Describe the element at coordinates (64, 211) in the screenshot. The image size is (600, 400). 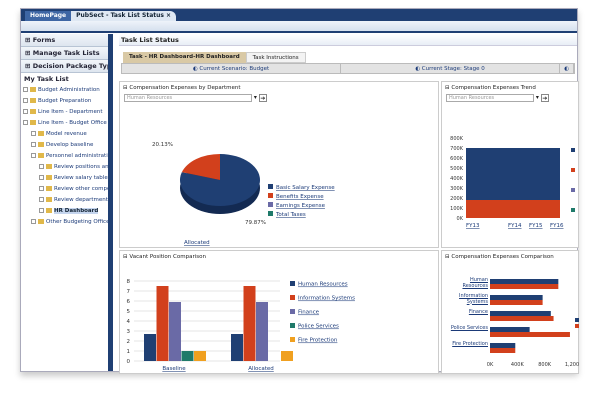
I see `tree-item: HR Dashboard` at that location.